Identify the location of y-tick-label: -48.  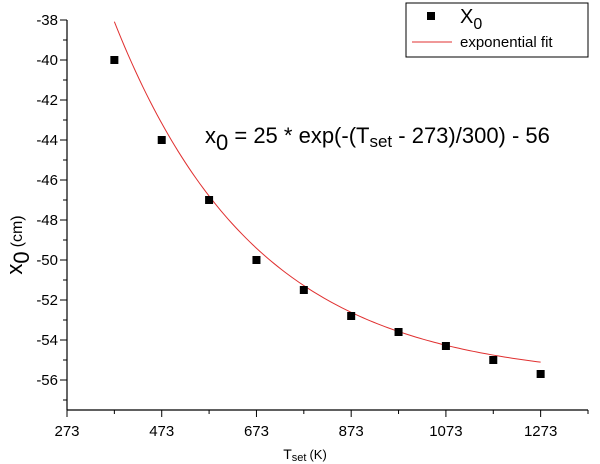
(47, 220).